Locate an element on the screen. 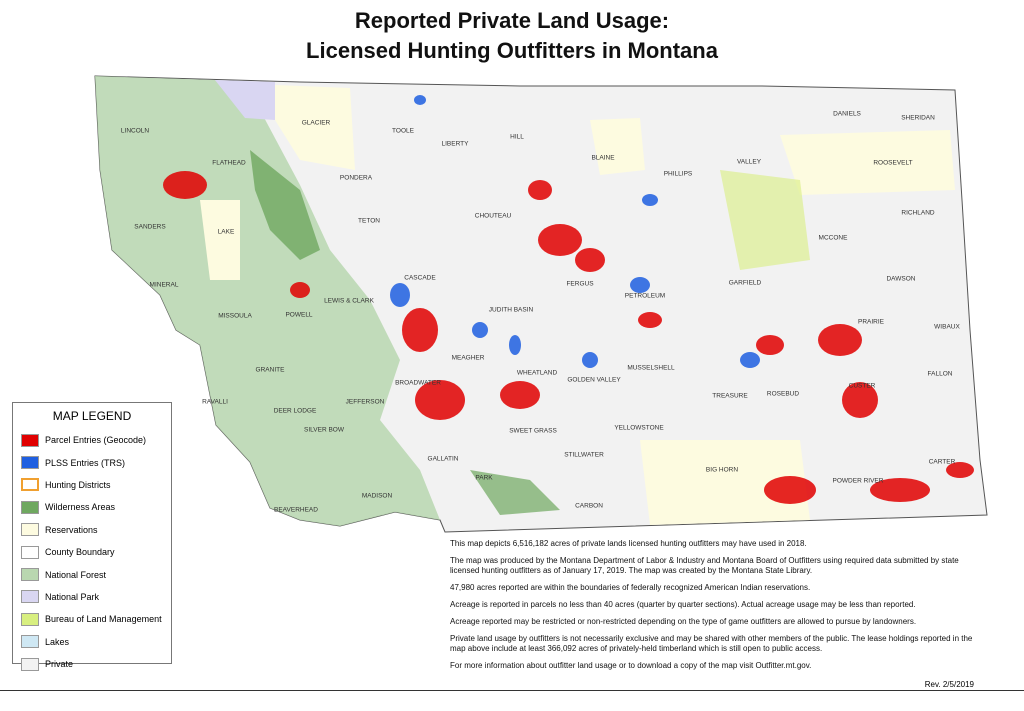  county-label: RICHLAND is located at coordinates (918, 213).